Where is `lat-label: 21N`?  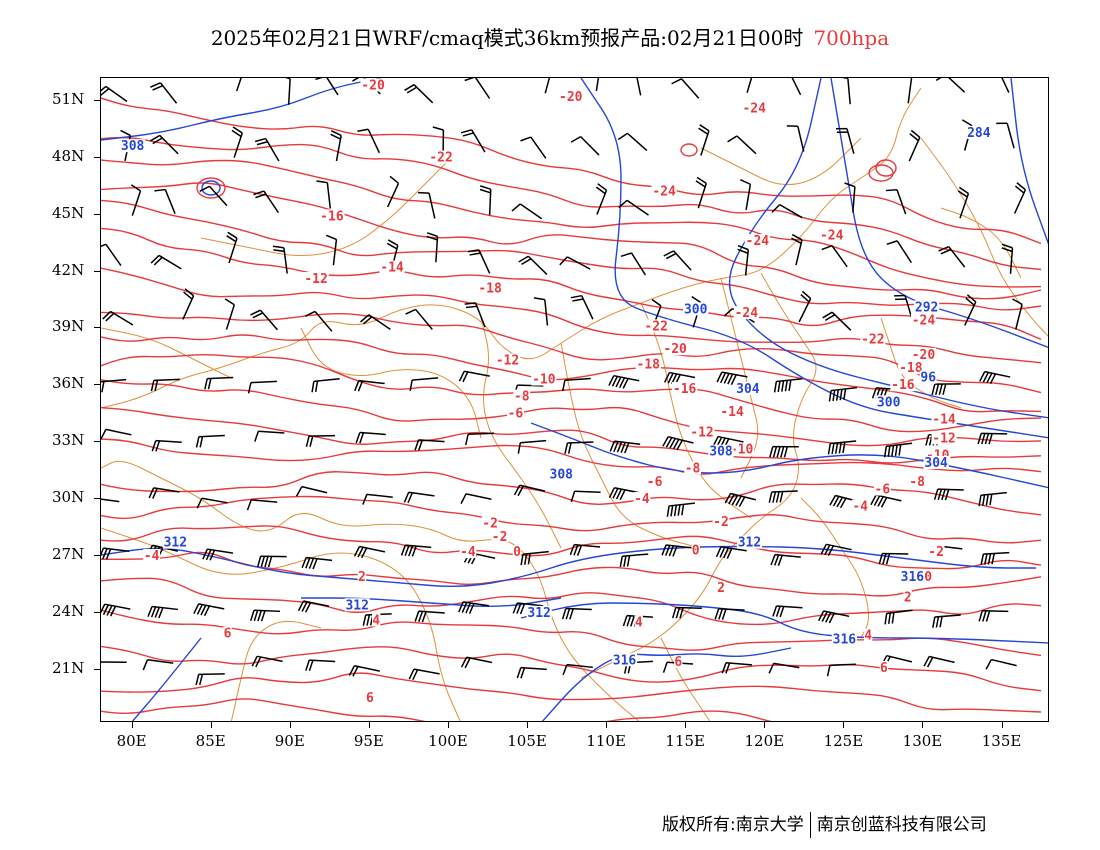 lat-label: 21N is located at coordinates (68, 667).